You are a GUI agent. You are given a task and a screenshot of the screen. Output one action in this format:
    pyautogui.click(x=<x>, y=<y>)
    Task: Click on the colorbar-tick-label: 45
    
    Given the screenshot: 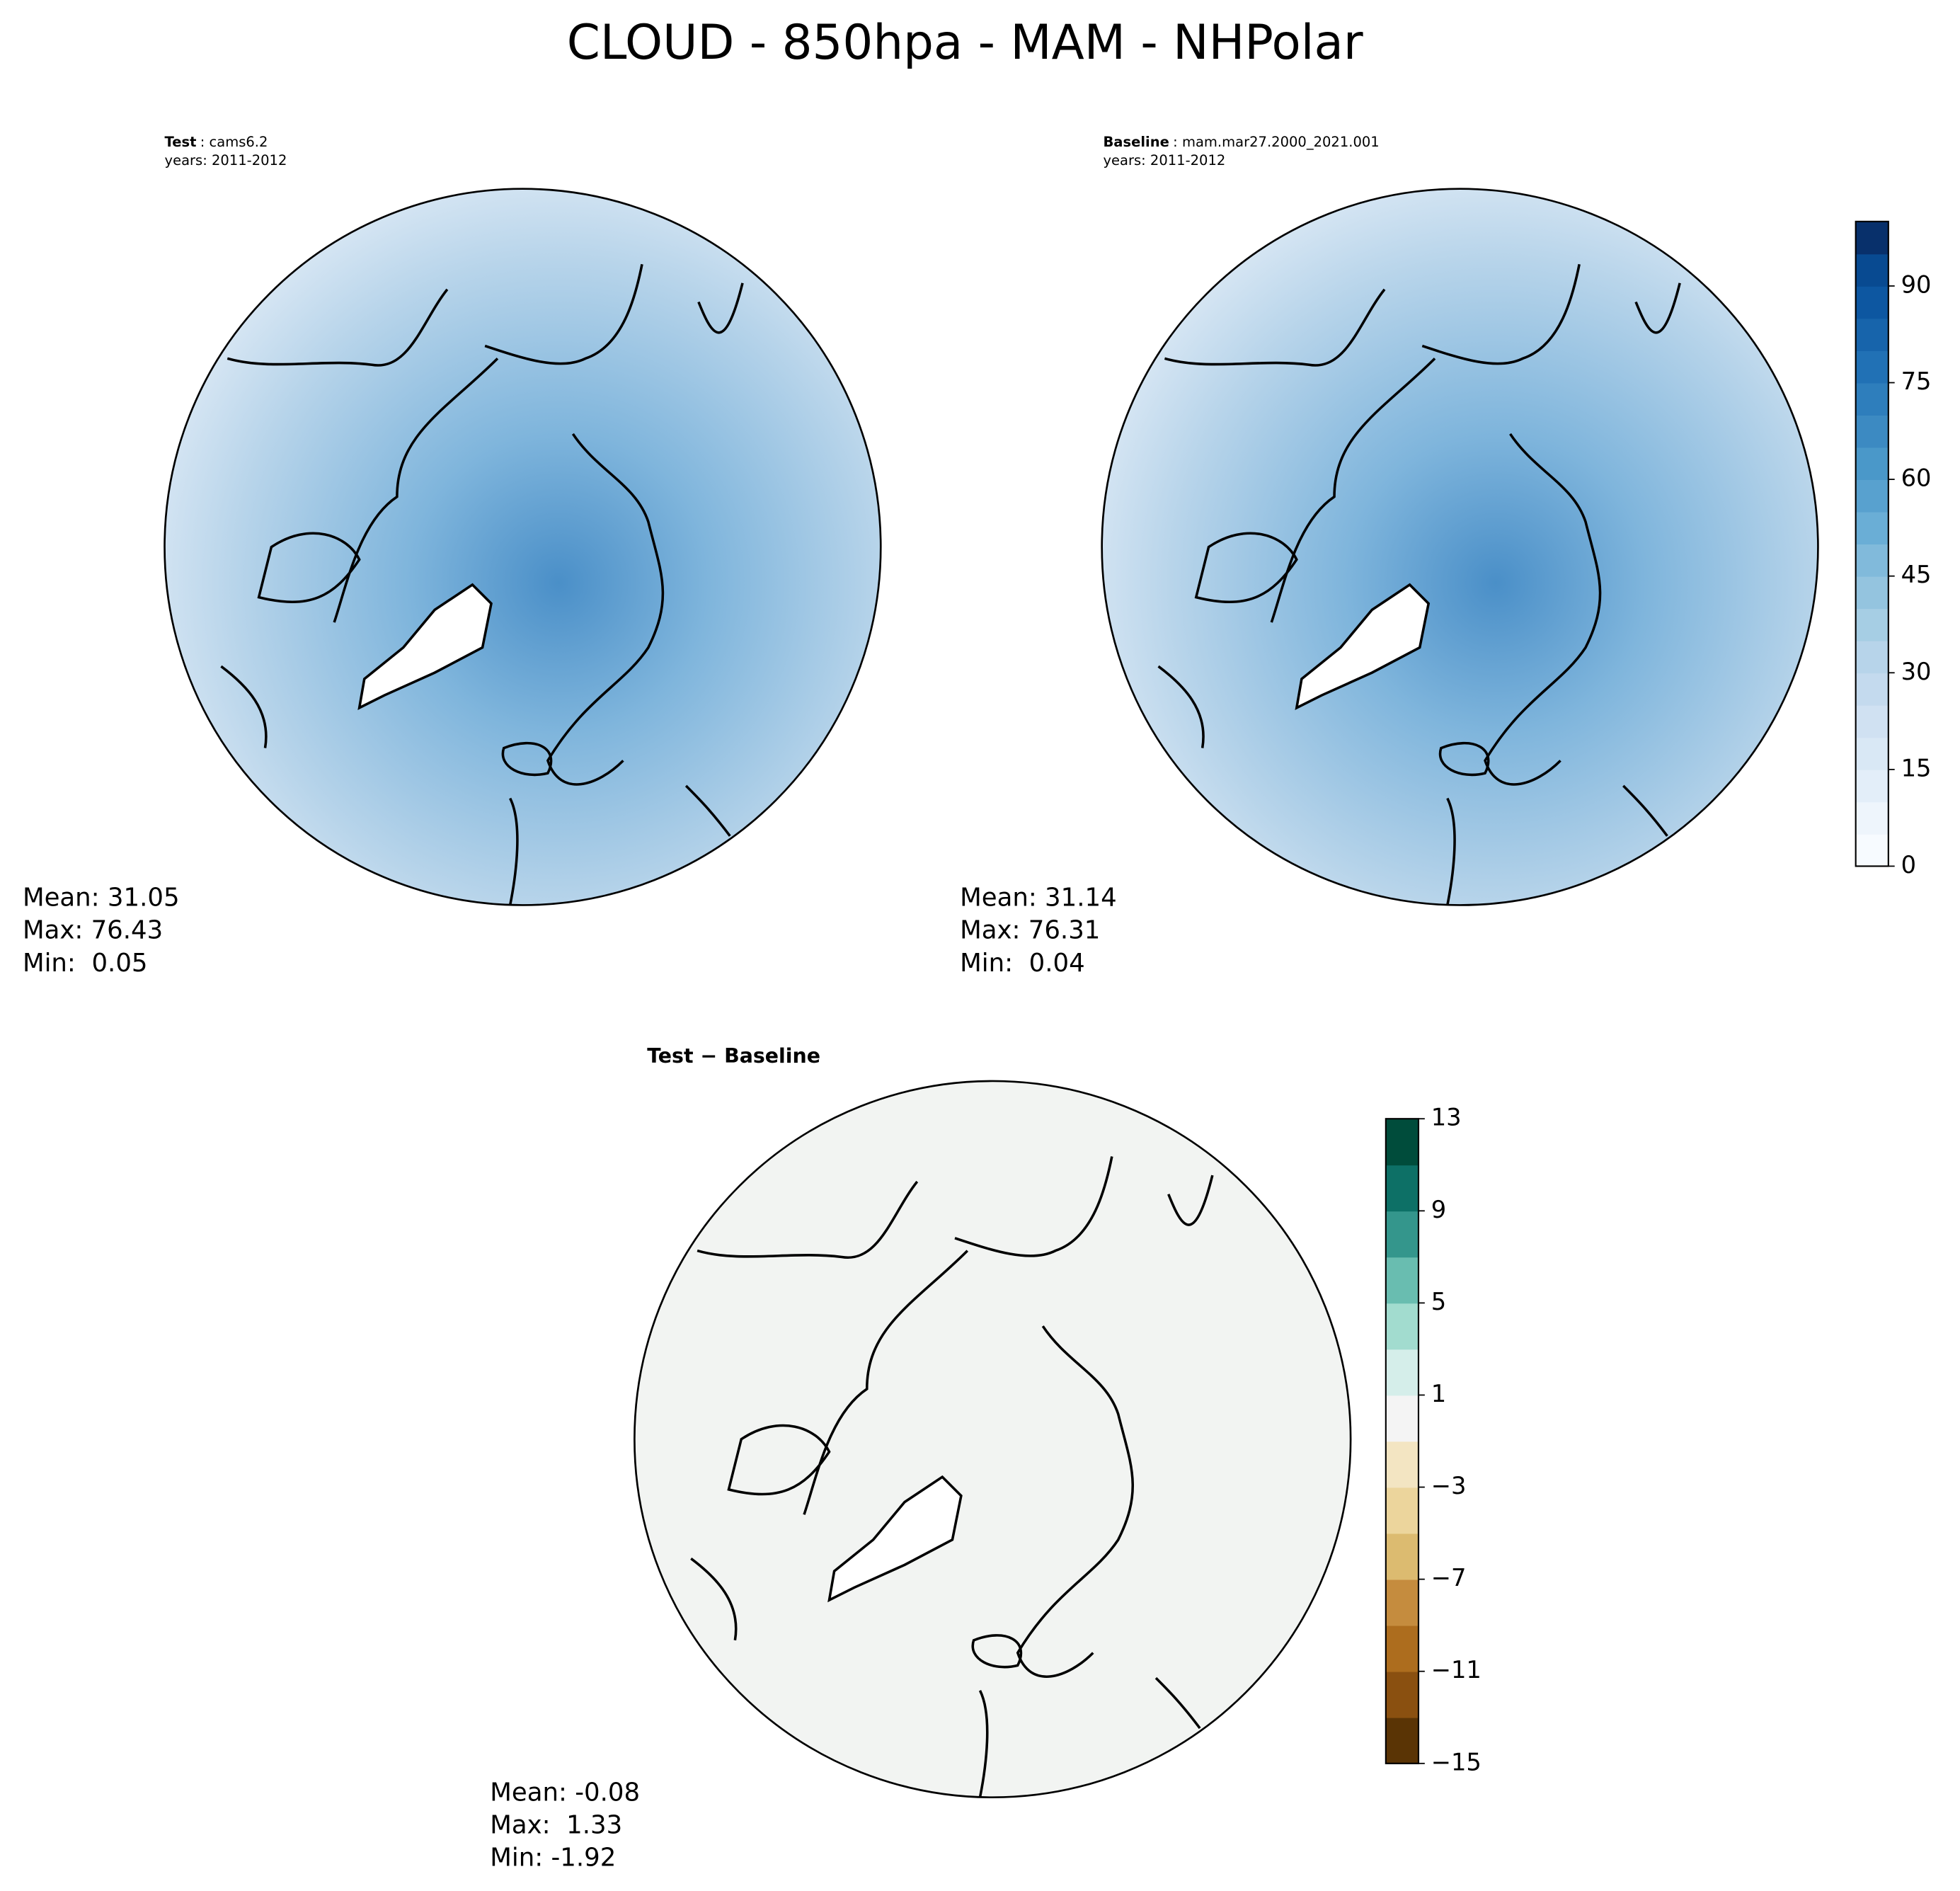 What is the action you would take?
    pyautogui.click(x=1916, y=574)
    